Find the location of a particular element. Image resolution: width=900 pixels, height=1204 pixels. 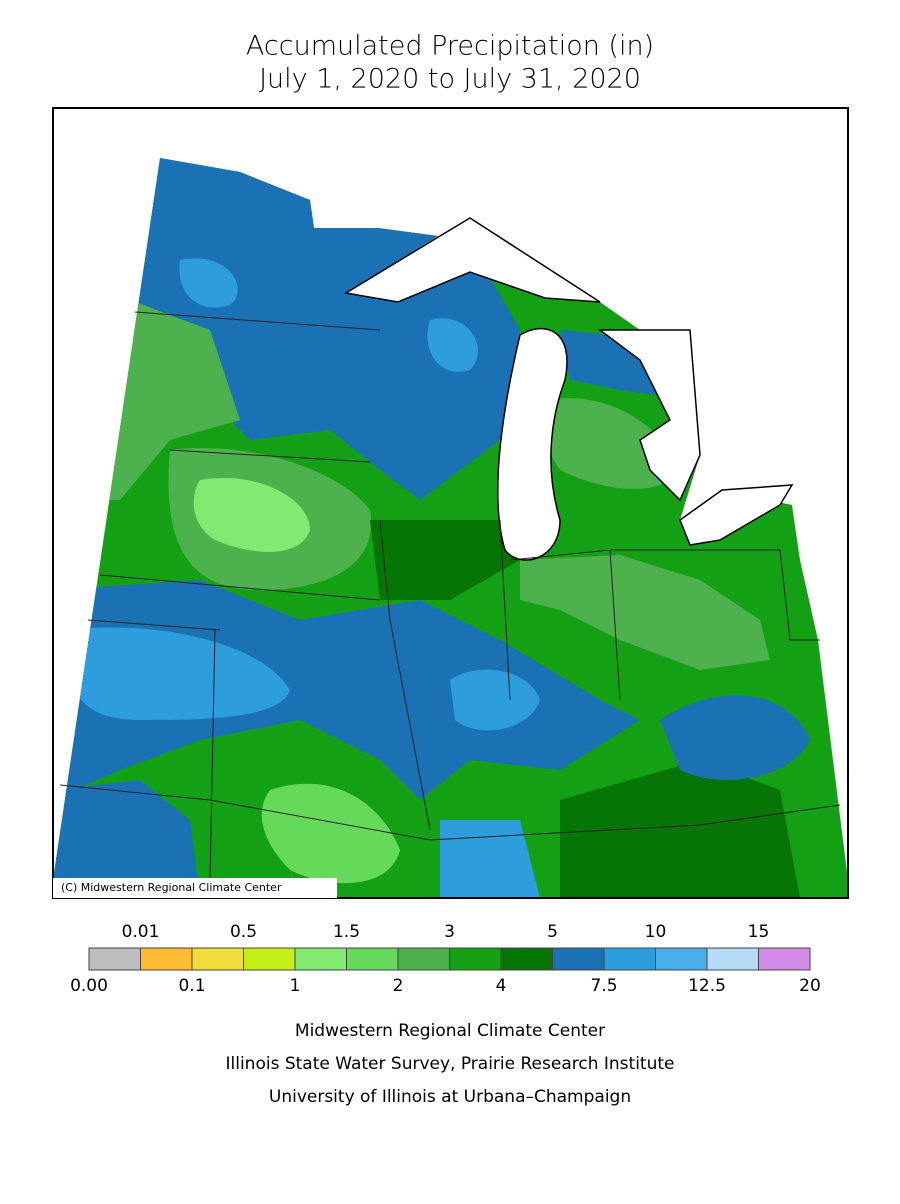

lake-huron is located at coordinates (649, 415).